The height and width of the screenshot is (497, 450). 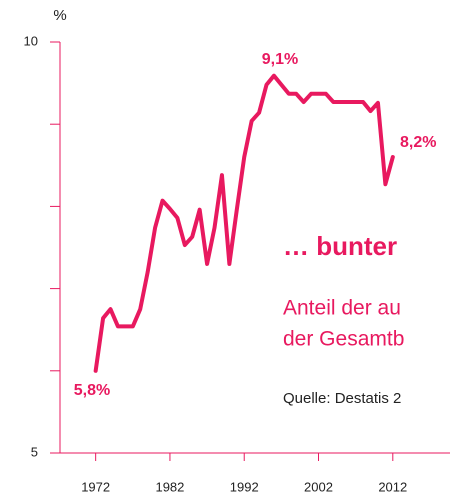 What do you see at coordinates (392, 486) in the screenshot?
I see `x-tick-label: 2012` at bounding box center [392, 486].